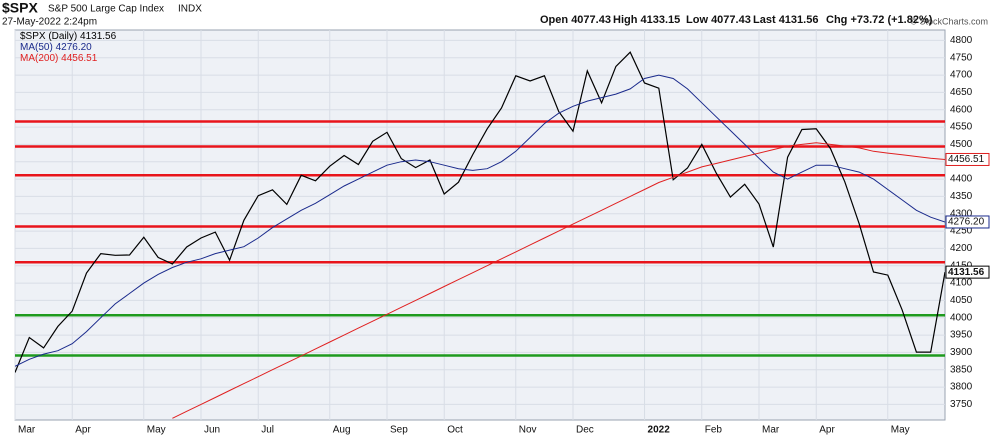 This screenshot has height=438, width=990. I want to click on value-tag-label: 4131.56, so click(966, 272).